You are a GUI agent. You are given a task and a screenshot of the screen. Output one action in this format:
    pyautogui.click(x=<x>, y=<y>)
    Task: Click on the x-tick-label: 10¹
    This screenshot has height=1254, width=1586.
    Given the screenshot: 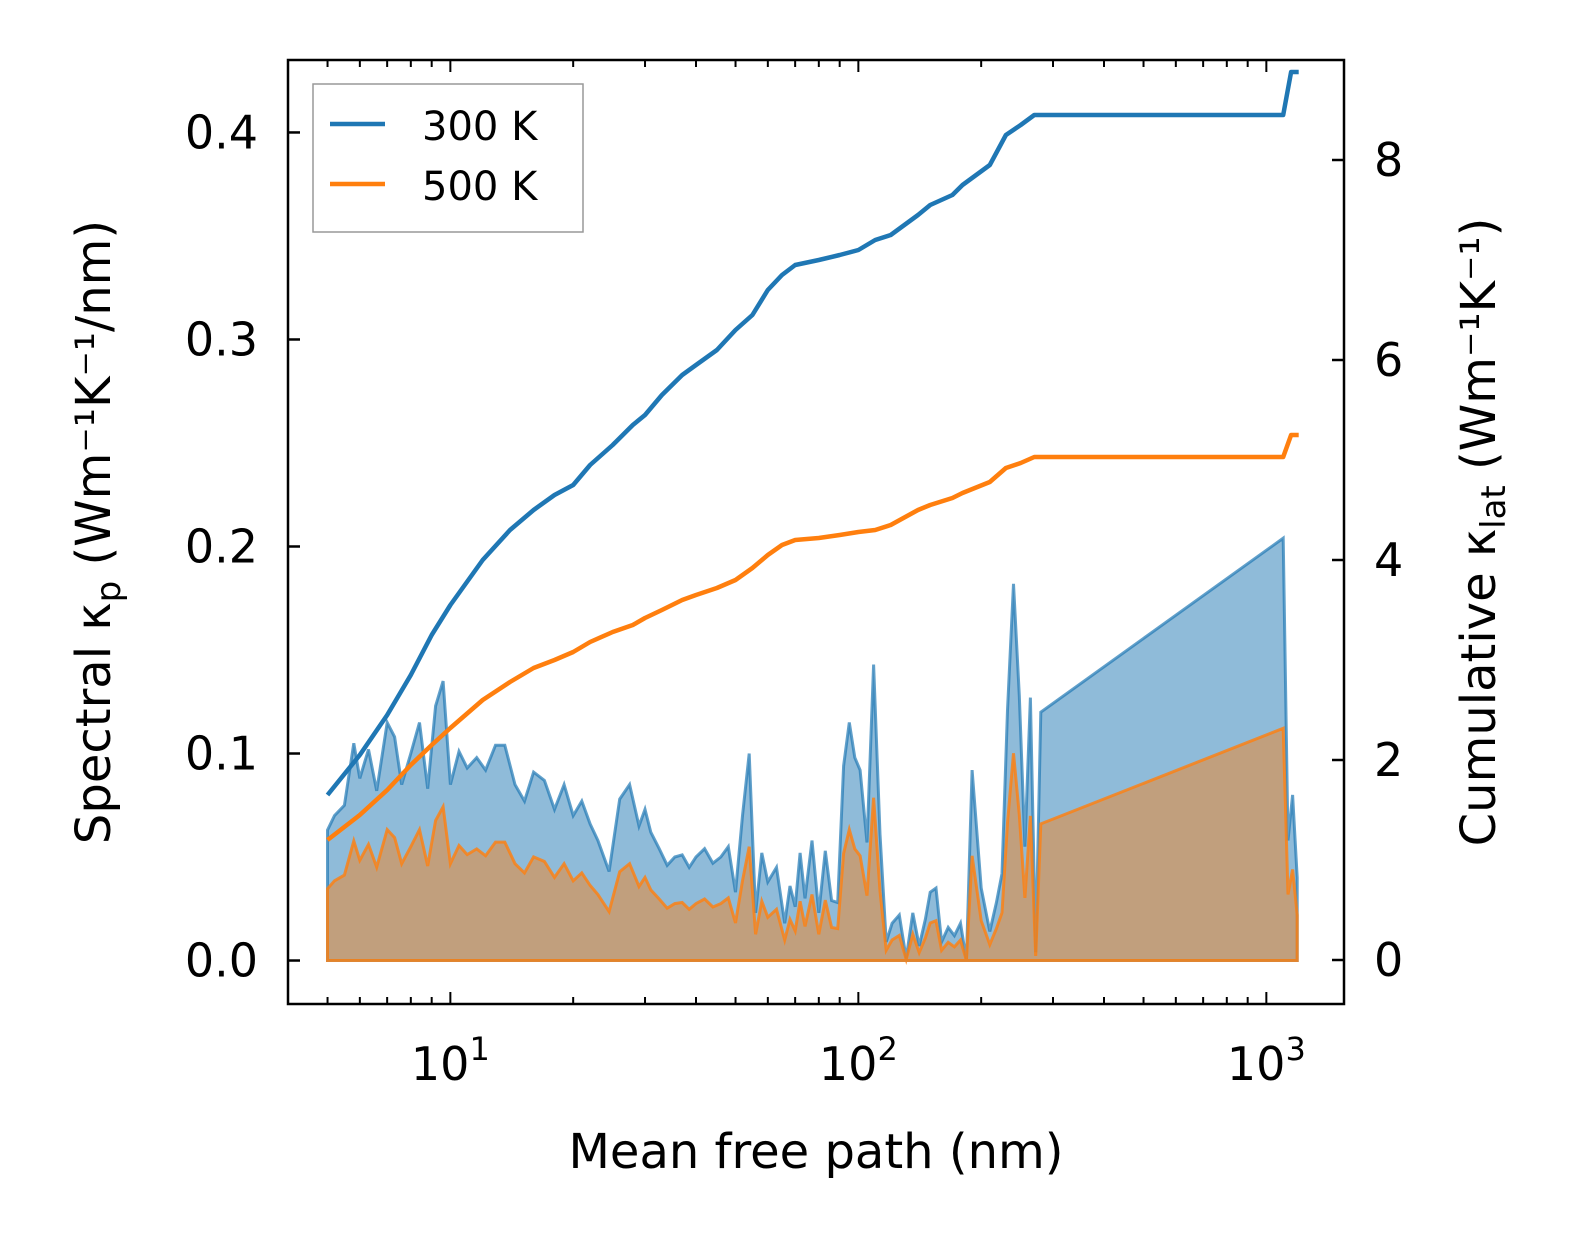 What is the action you would take?
    pyautogui.click(x=450, y=1060)
    